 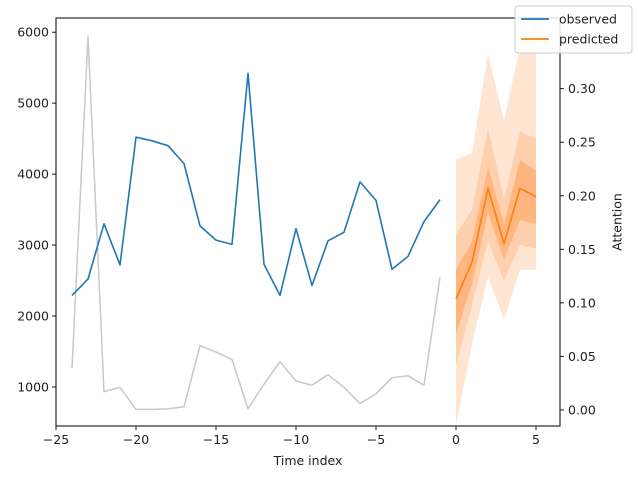 What do you see at coordinates (582, 409) in the screenshot?
I see `y-right-tick-label: 0.00` at bounding box center [582, 409].